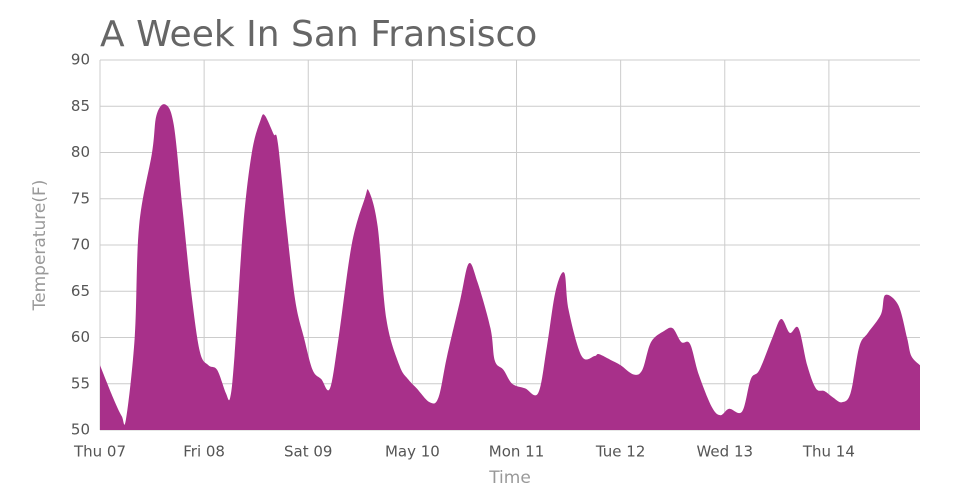 The width and height of the screenshot is (960, 500). Describe the element at coordinates (80, 337) in the screenshot. I see `y-tick-label: 60` at that location.